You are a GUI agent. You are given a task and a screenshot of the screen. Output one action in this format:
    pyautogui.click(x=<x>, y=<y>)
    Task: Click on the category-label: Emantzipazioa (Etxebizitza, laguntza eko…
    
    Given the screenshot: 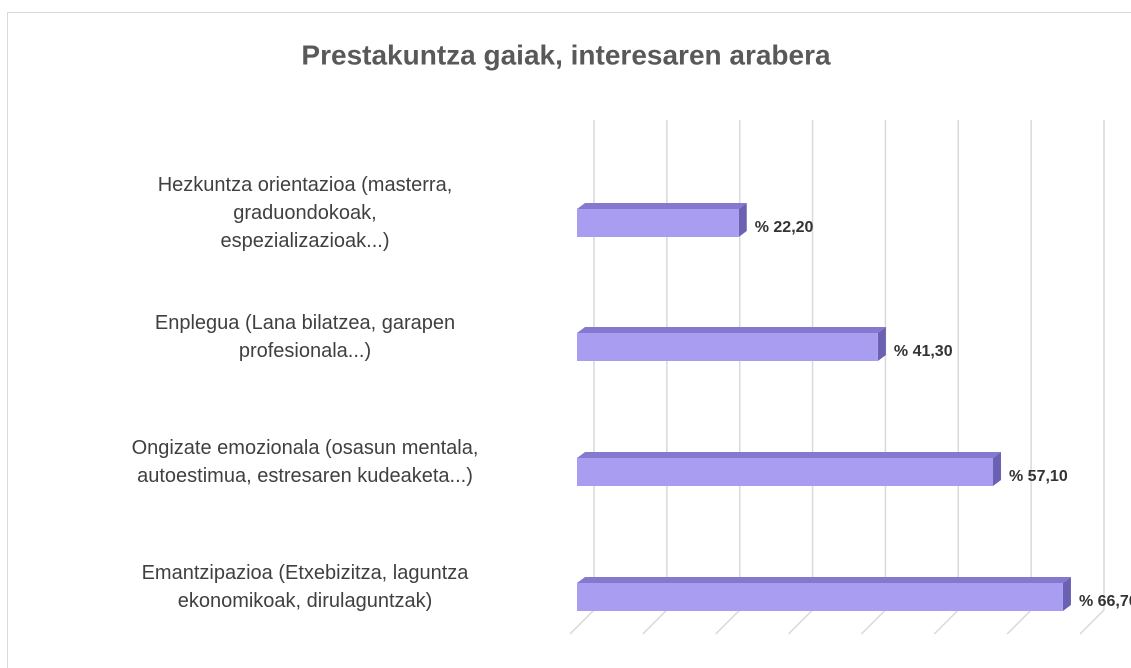 What is the action you would take?
    pyautogui.click(x=305, y=587)
    